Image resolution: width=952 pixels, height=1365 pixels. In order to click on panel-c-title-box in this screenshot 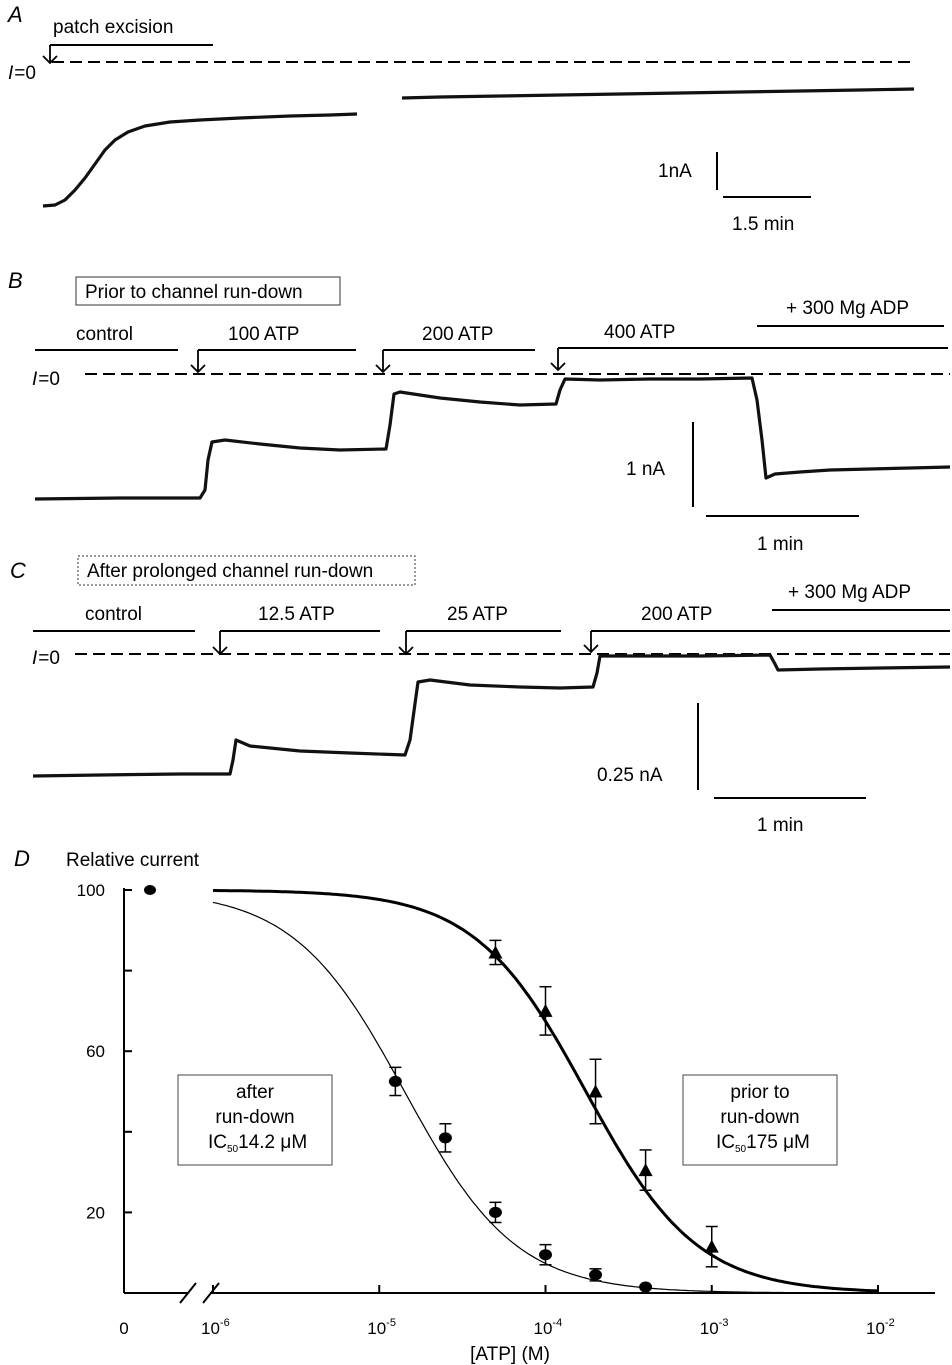, I will do `click(246, 570)`.